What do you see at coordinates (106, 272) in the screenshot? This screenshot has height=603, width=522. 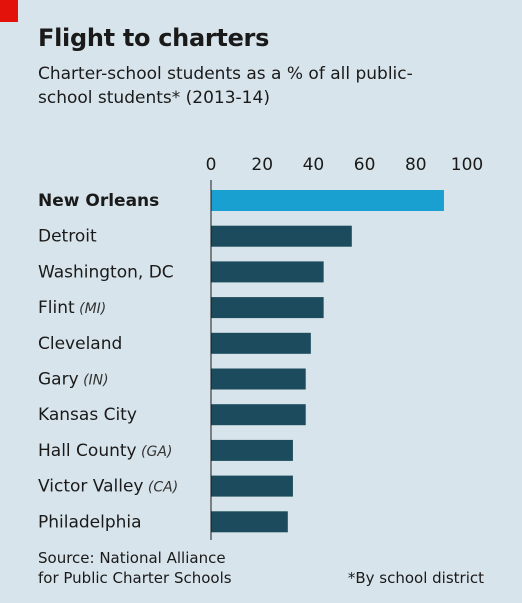 I see `category-label: Washington, DC` at bounding box center [106, 272].